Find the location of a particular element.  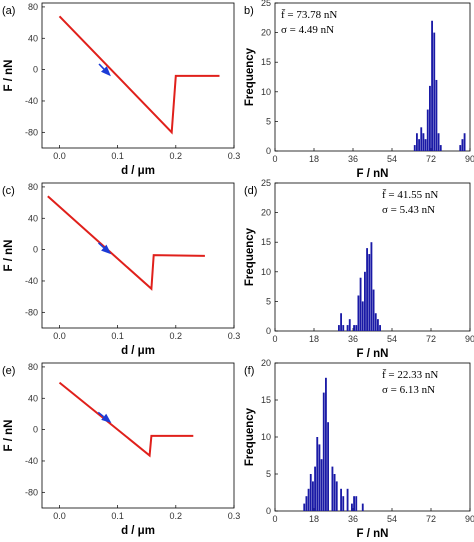

y-axis-label: Frequency is located at coordinates (250, 256).